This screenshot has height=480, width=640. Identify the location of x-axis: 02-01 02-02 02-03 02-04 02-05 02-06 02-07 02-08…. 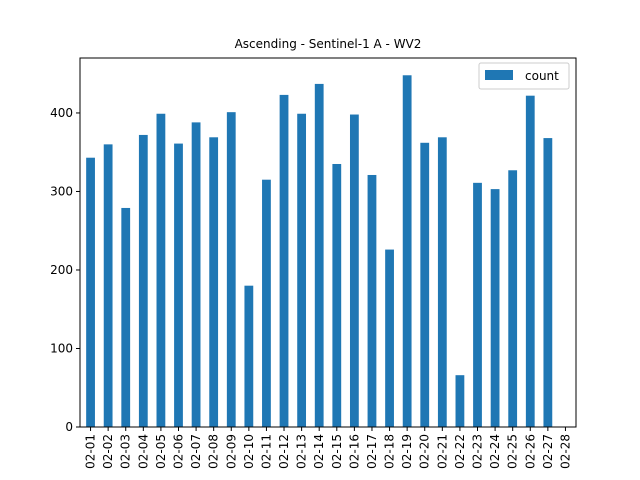
(328, 448).